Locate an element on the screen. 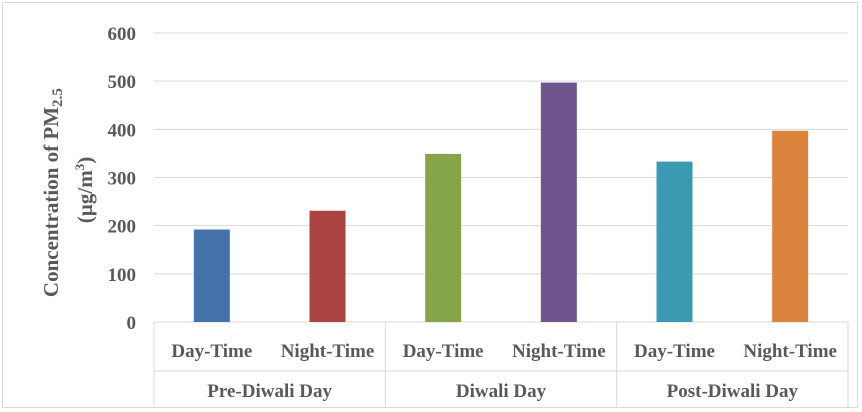 The height and width of the screenshot is (412, 862). y-tick-labels: 0 100 200 300 400 500 600 is located at coordinates (122, 179).